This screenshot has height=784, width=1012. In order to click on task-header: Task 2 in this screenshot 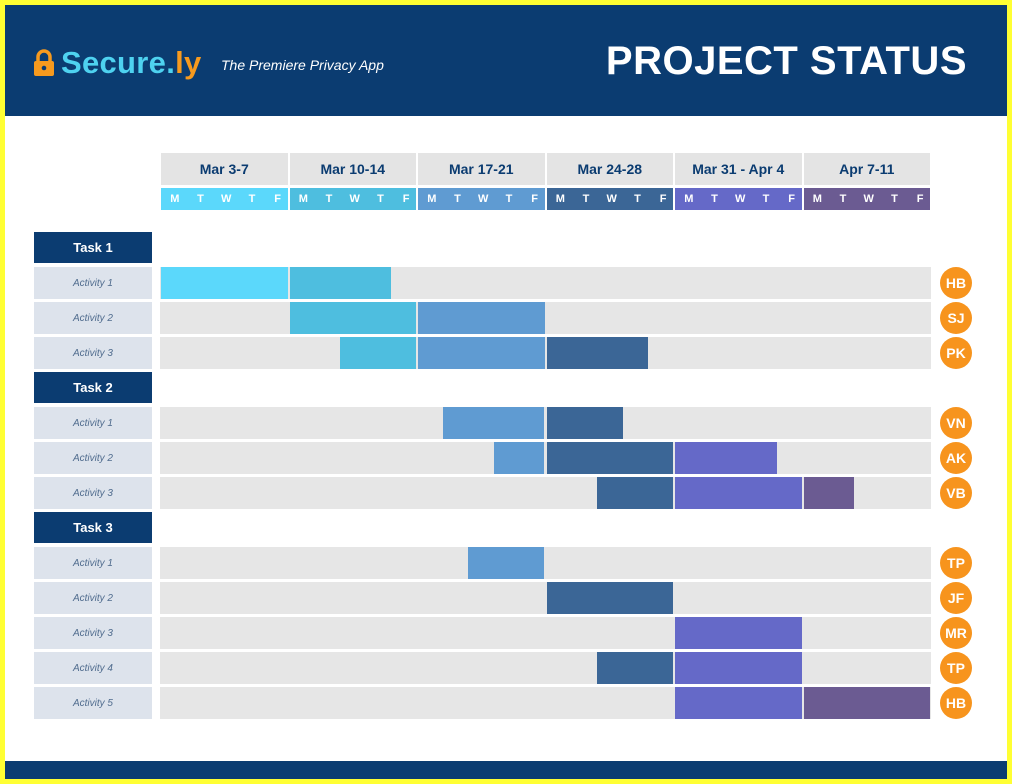, I will do `click(93, 387)`.